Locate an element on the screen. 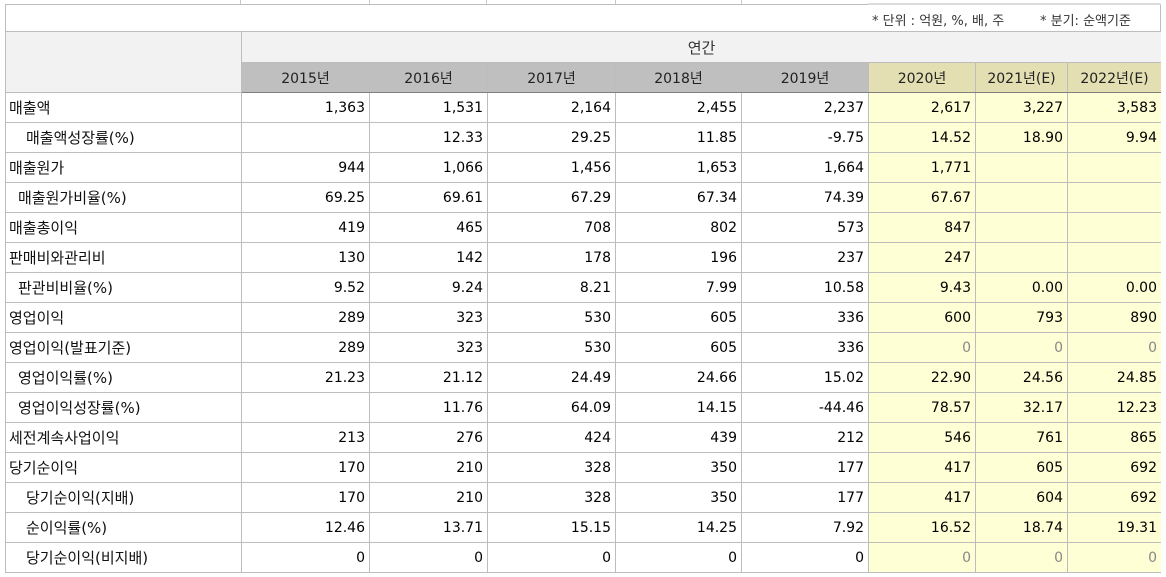  value-cell: 12.23 is located at coordinates (1114, 407).